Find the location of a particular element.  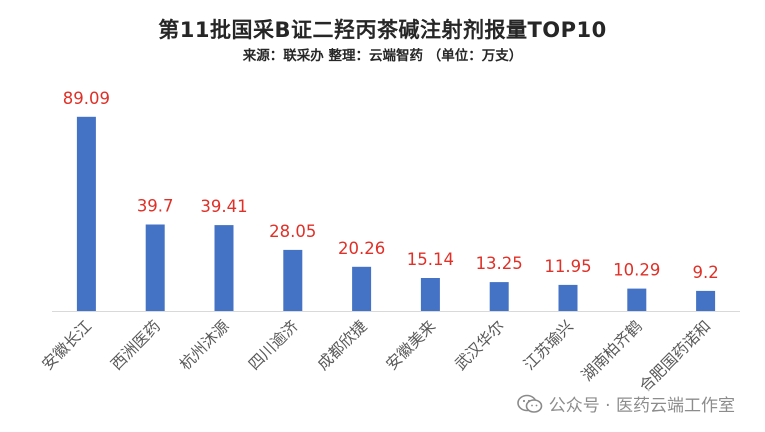

data-label-1: 89.09 is located at coordinates (86, 98).